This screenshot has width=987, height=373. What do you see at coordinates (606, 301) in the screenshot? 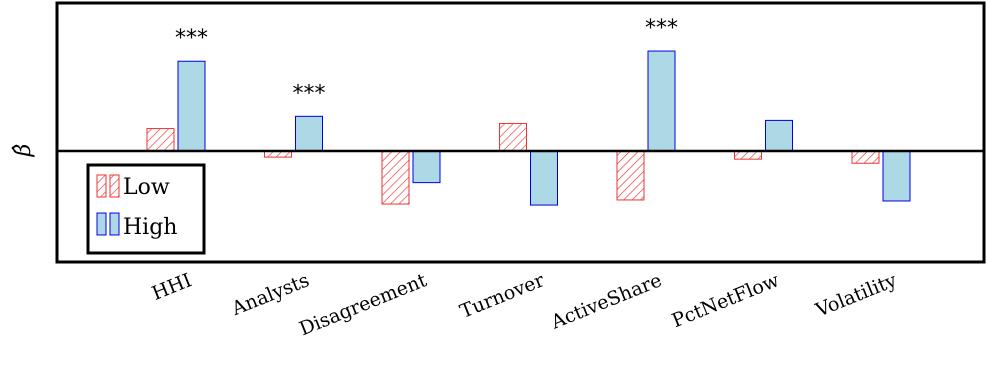
I see `x-tick-activeshare: ActiveShare` at bounding box center [606, 301].